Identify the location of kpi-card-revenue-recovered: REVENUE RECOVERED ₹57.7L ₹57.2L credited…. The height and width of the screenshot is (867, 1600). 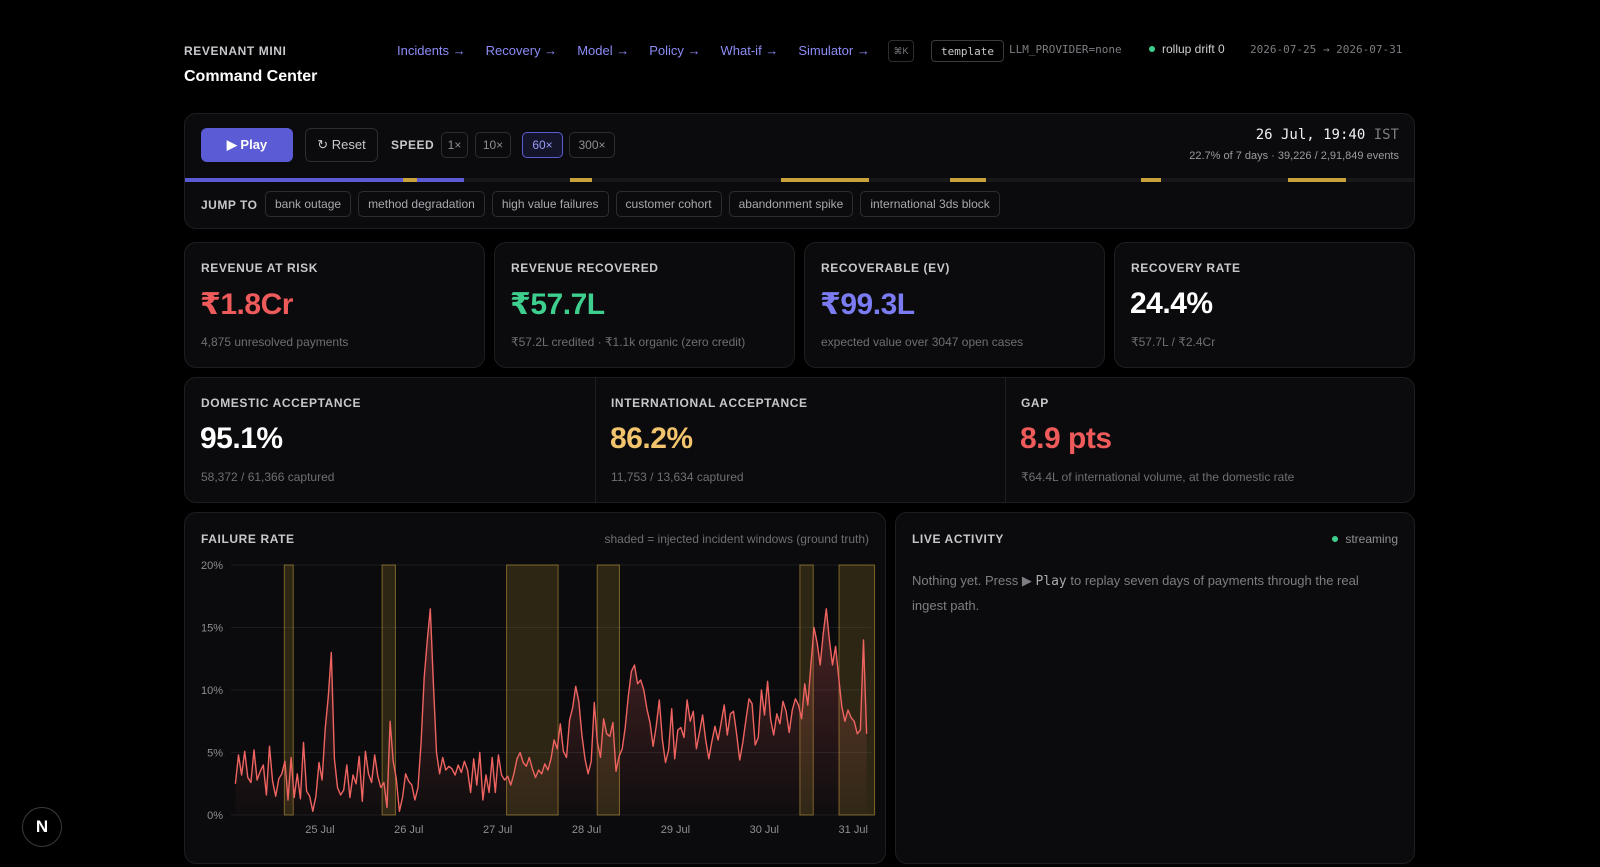
(644, 305).